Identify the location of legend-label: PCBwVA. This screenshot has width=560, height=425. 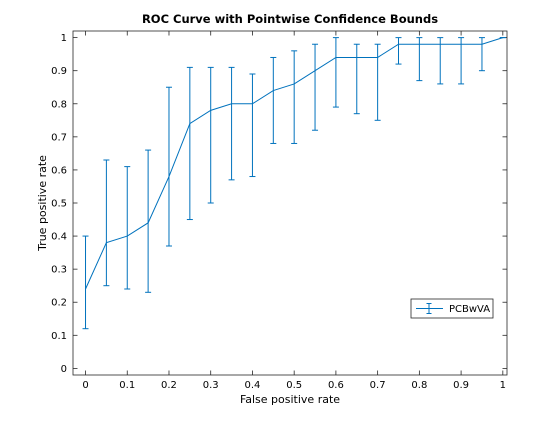
(469, 309).